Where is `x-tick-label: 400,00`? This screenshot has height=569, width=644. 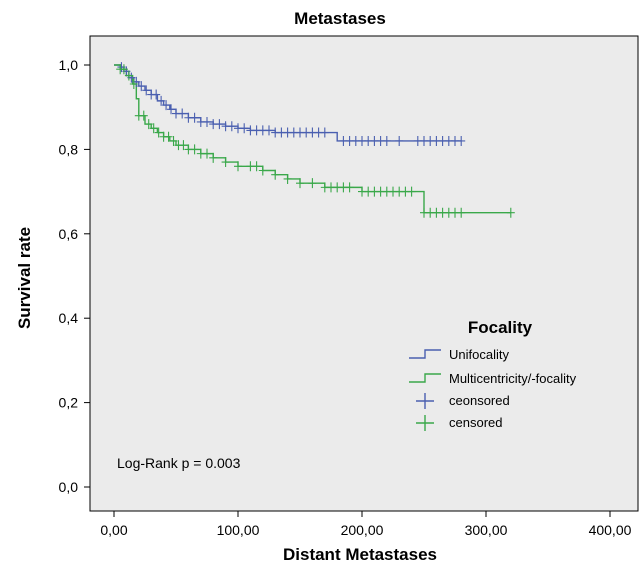 x-tick-label: 400,00 is located at coordinates (610, 530).